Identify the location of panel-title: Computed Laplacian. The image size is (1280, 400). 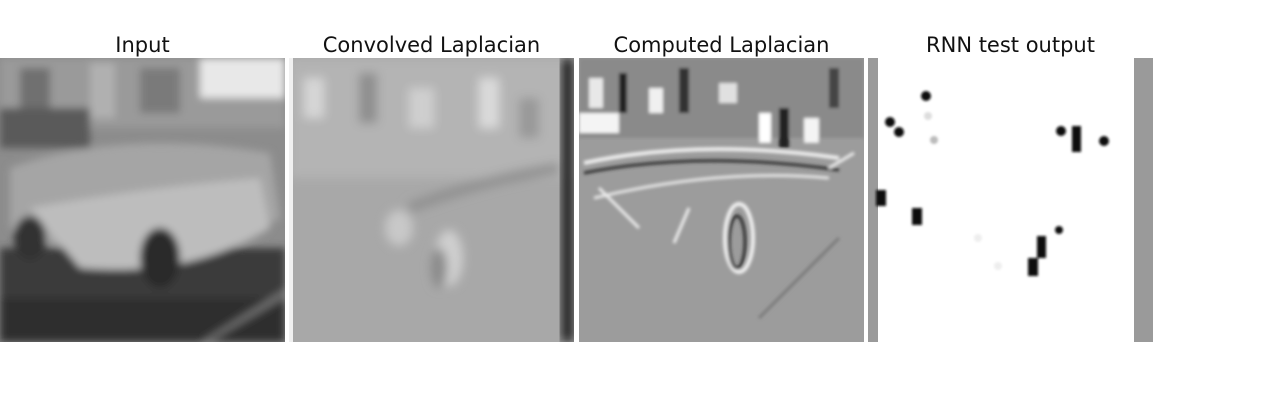
(721, 45).